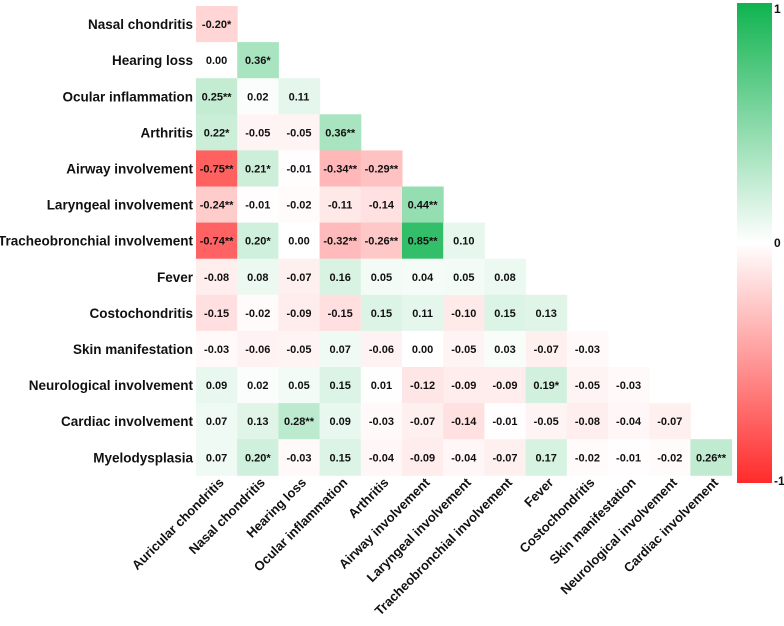 The height and width of the screenshot is (626, 784). I want to click on heatmap-cell-laryngeal-involvement-ocular-inflammation, so click(340, 205).